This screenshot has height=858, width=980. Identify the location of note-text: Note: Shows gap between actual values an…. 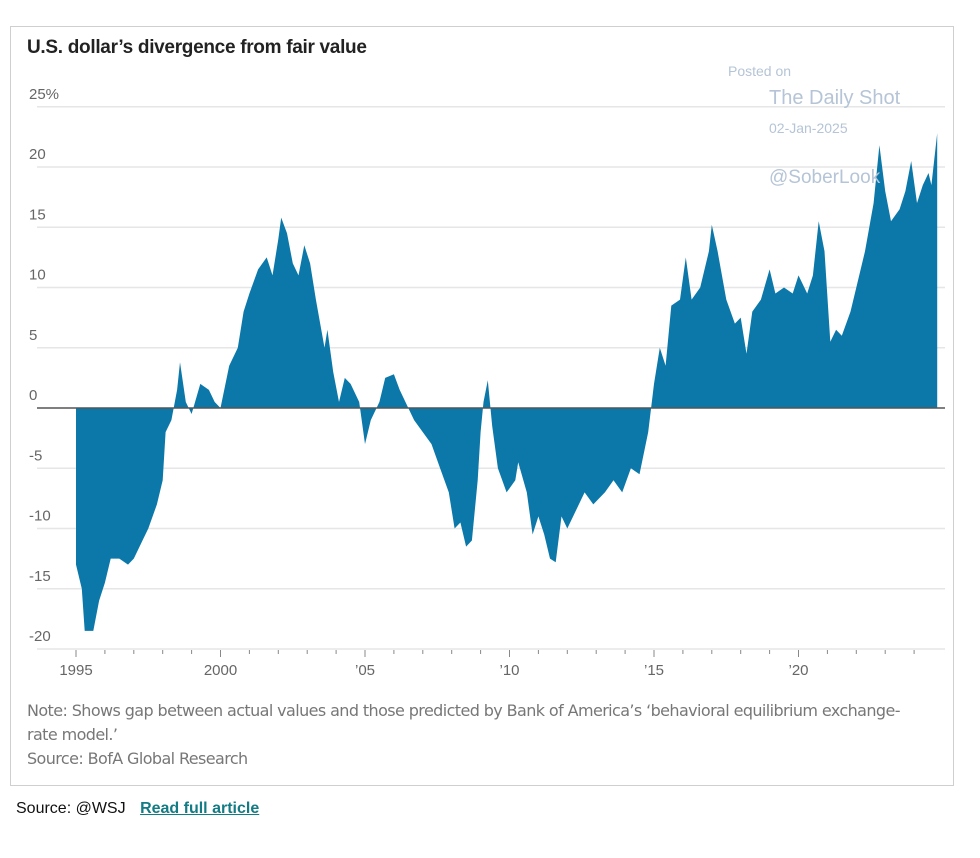
(463, 722).